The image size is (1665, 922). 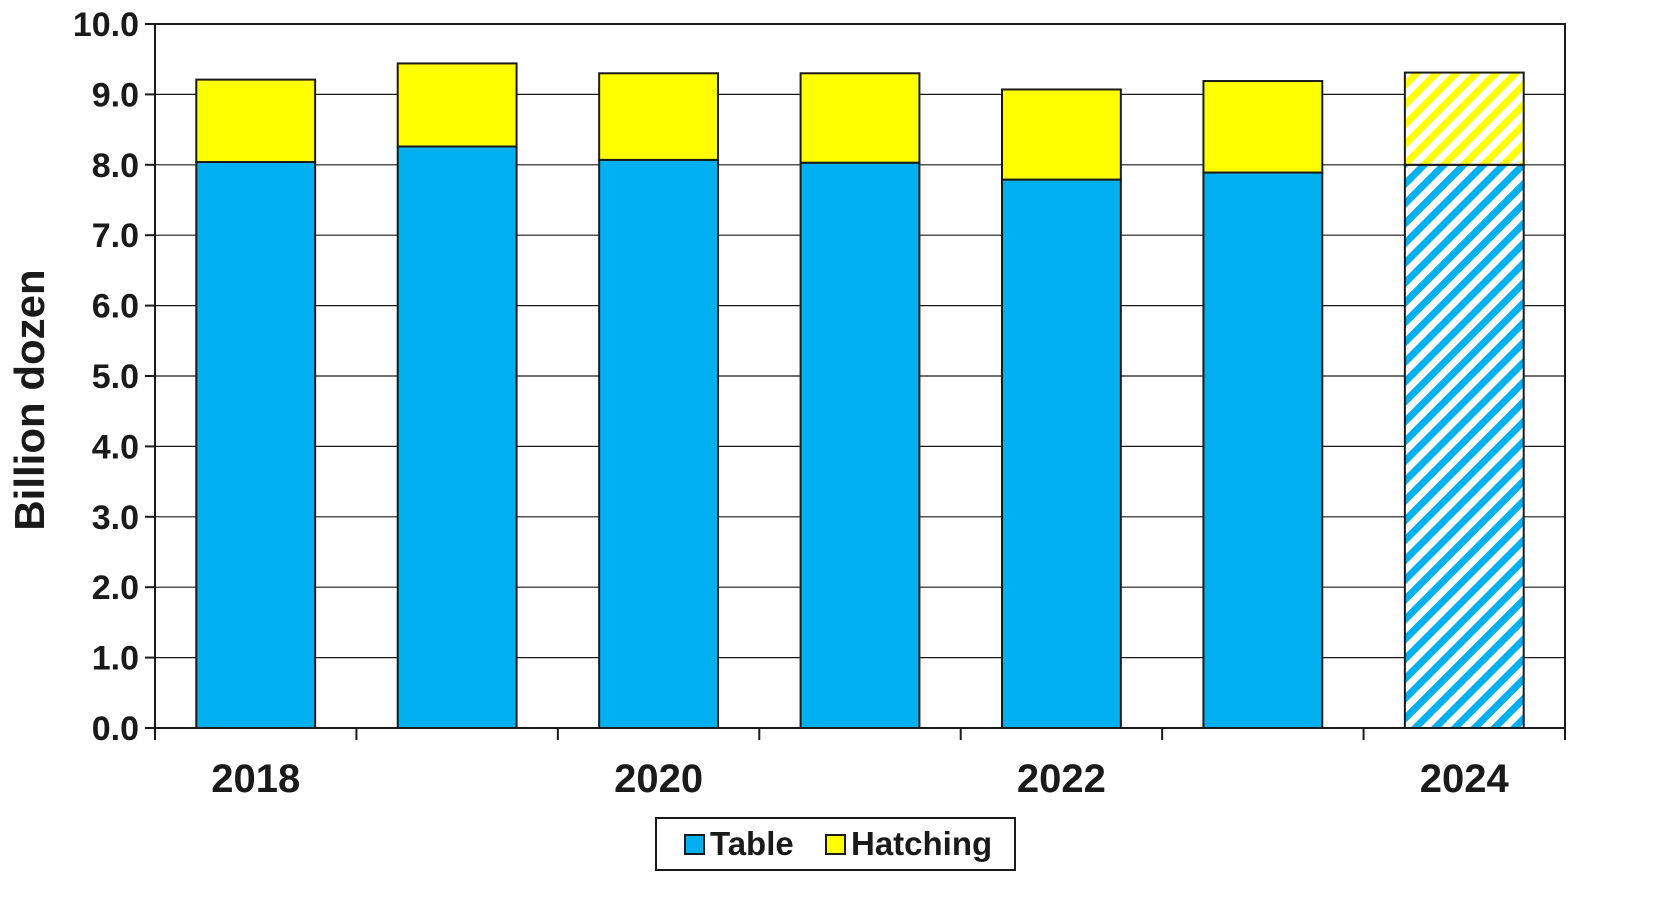 What do you see at coordinates (115, 518) in the screenshot?
I see `y-tick-label: 3.0` at bounding box center [115, 518].